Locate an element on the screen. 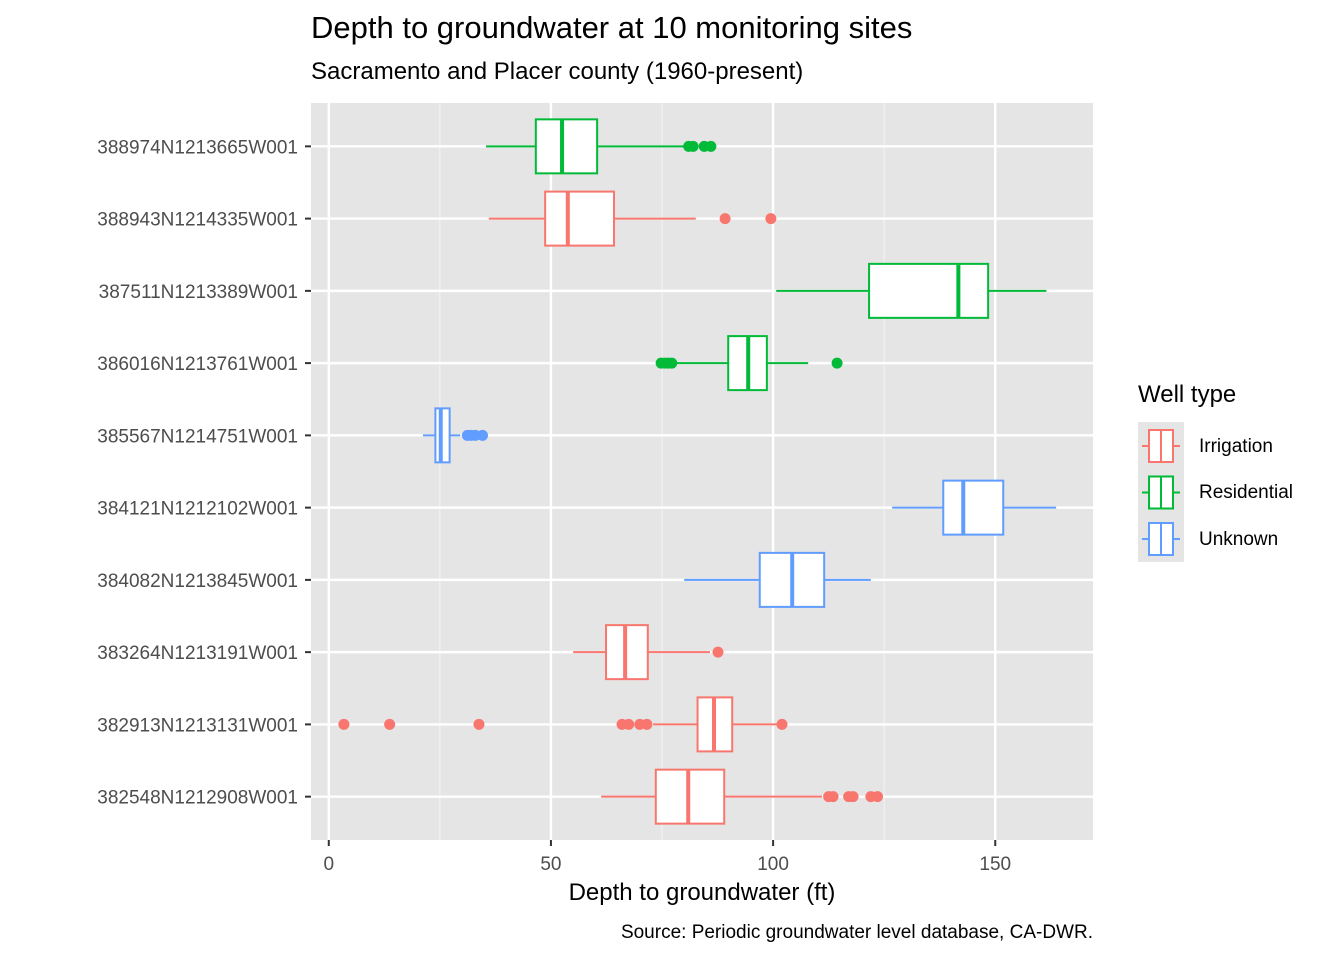 The image size is (1344, 960). y-tick-label: 388974N1213665W001 is located at coordinates (197, 147).